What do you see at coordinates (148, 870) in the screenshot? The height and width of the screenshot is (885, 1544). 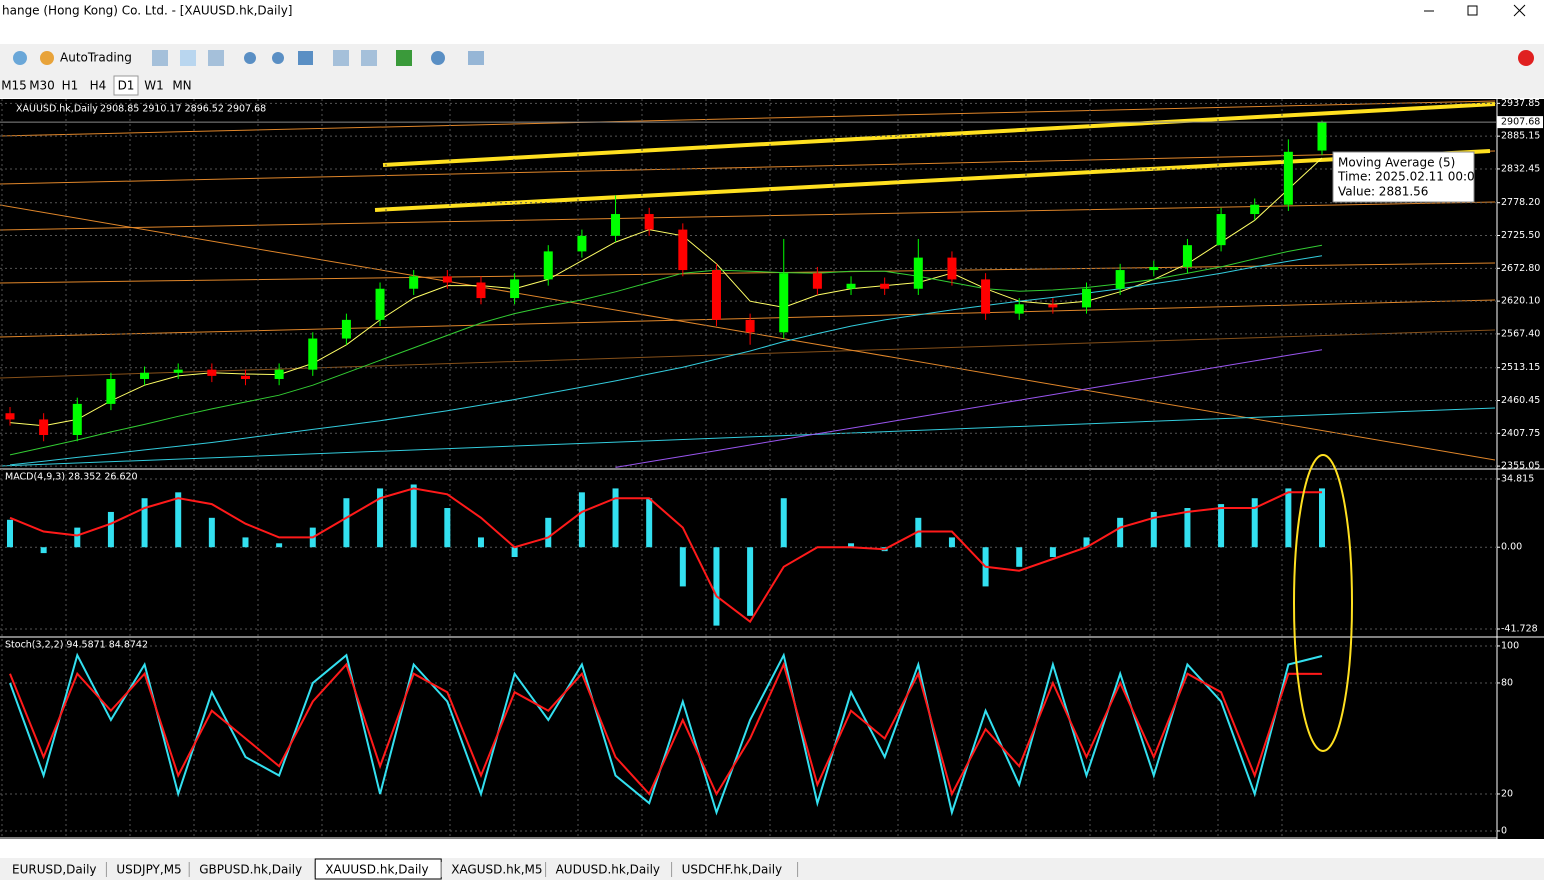 I see `tab: USDJPY,M5` at bounding box center [148, 870].